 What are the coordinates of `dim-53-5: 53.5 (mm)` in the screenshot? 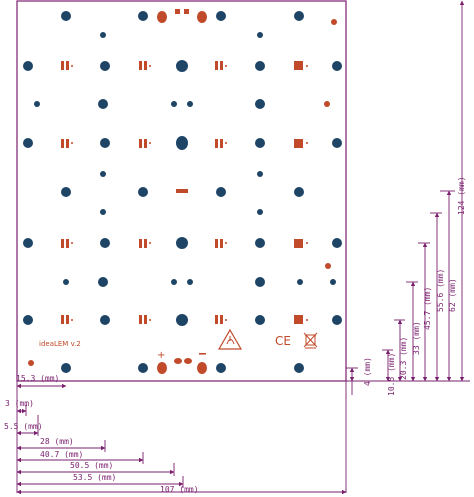 It's located at (94, 477).